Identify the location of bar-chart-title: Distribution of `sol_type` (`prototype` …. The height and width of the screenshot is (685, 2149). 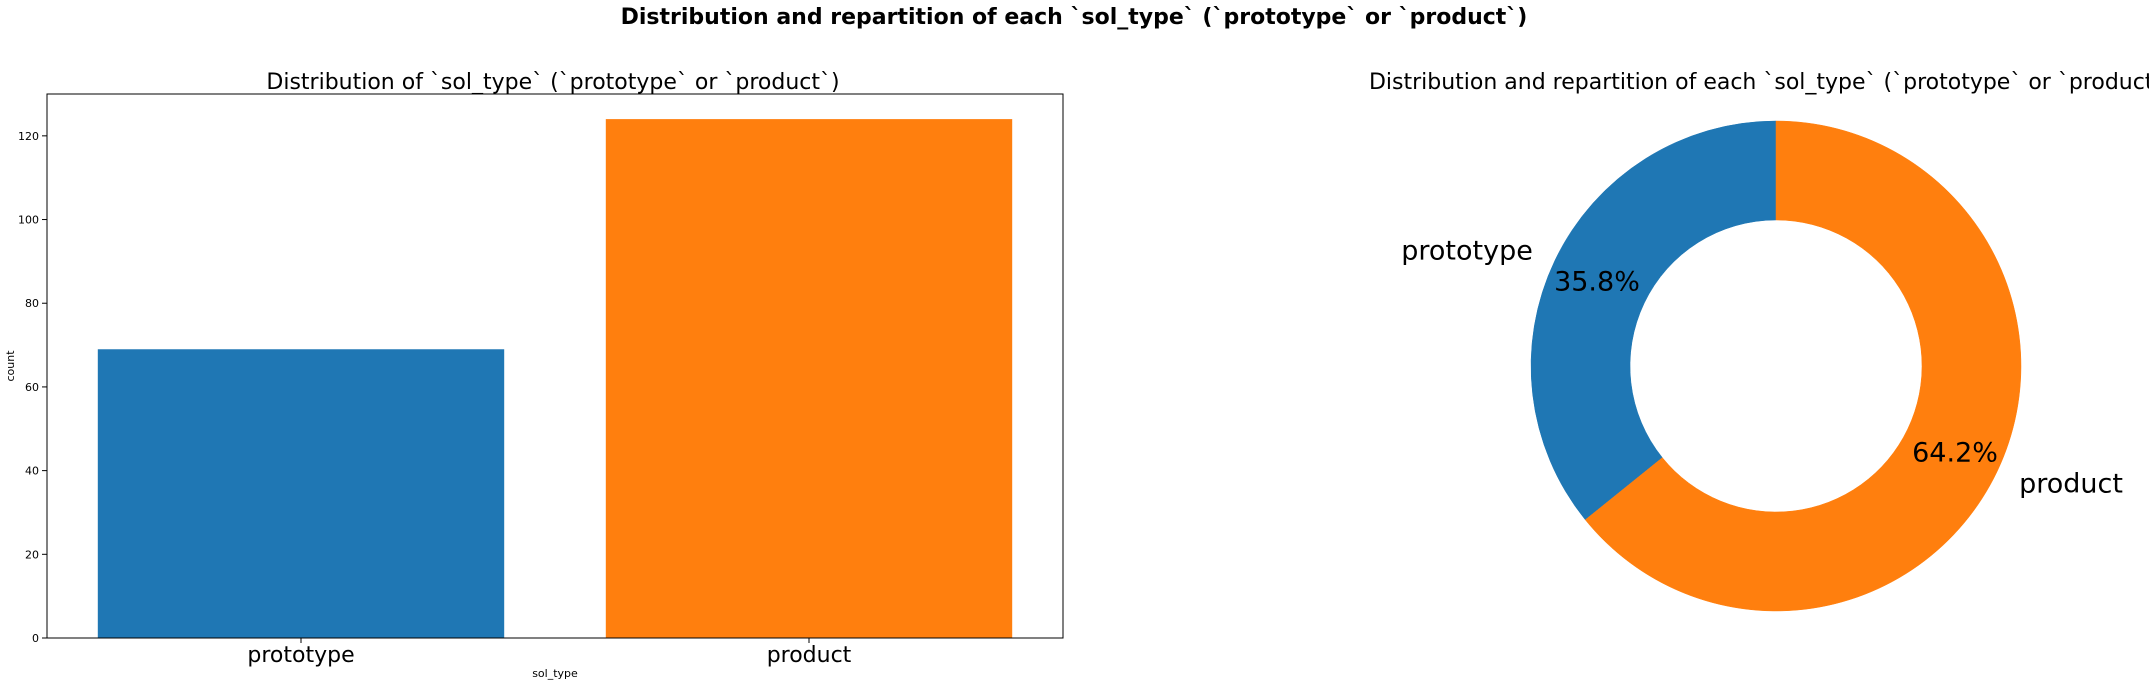
(552, 82).